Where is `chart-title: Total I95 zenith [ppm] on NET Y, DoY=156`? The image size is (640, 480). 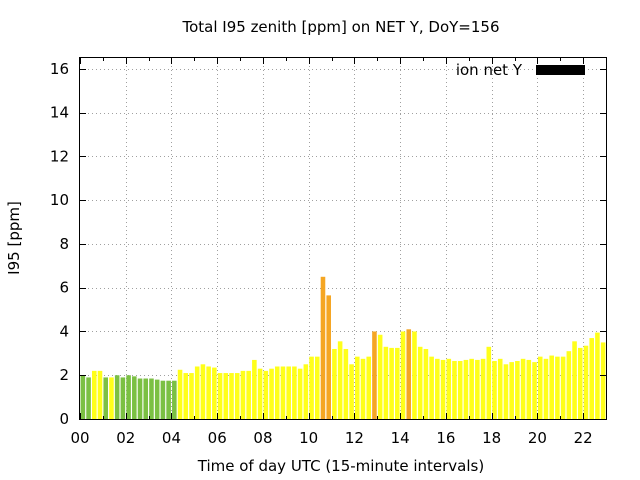
chart-title: Total I95 zenith [ppm] on NET Y, DoY=156 is located at coordinates (340, 27).